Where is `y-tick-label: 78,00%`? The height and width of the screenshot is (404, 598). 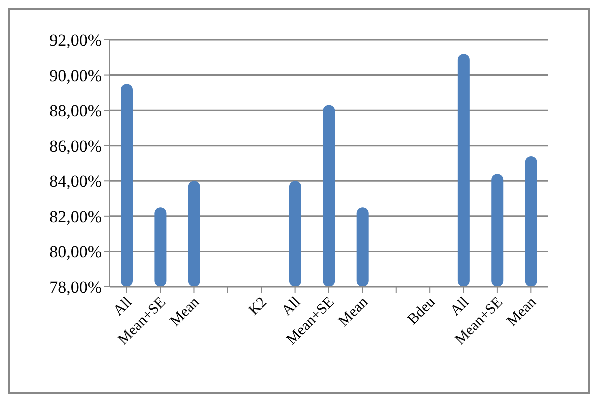 y-tick-label: 78,00% is located at coordinates (76, 288).